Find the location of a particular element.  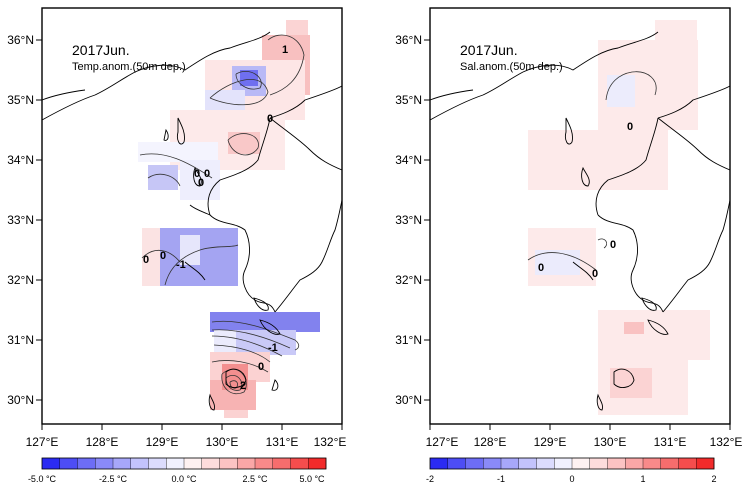

sal-lon-label: 131°E is located at coordinates (670, 442).